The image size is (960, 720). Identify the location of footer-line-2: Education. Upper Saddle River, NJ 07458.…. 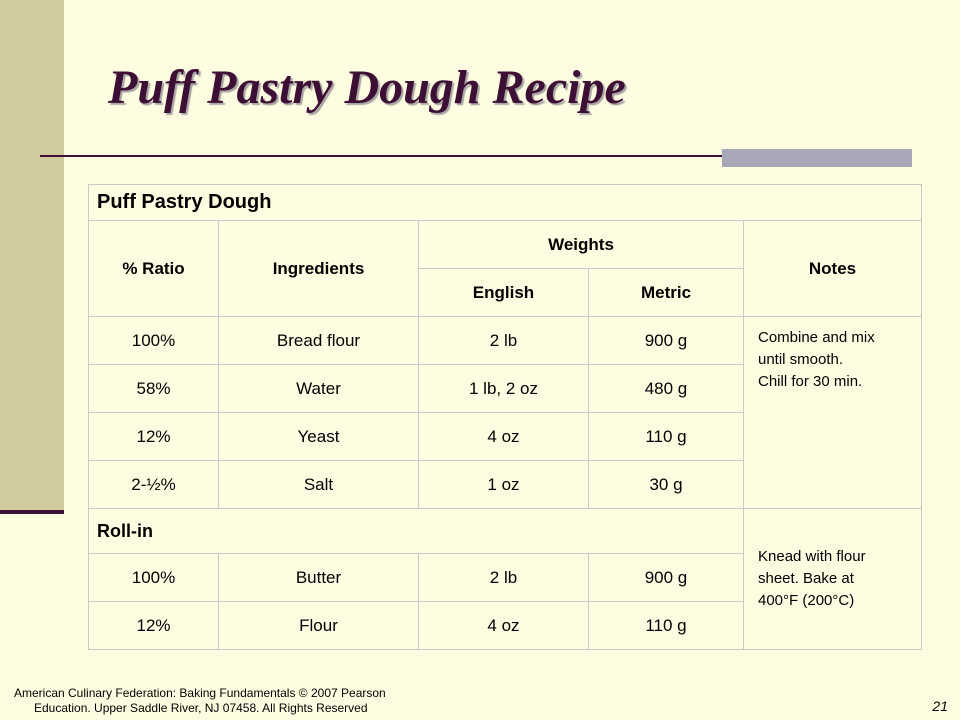
(201, 708).